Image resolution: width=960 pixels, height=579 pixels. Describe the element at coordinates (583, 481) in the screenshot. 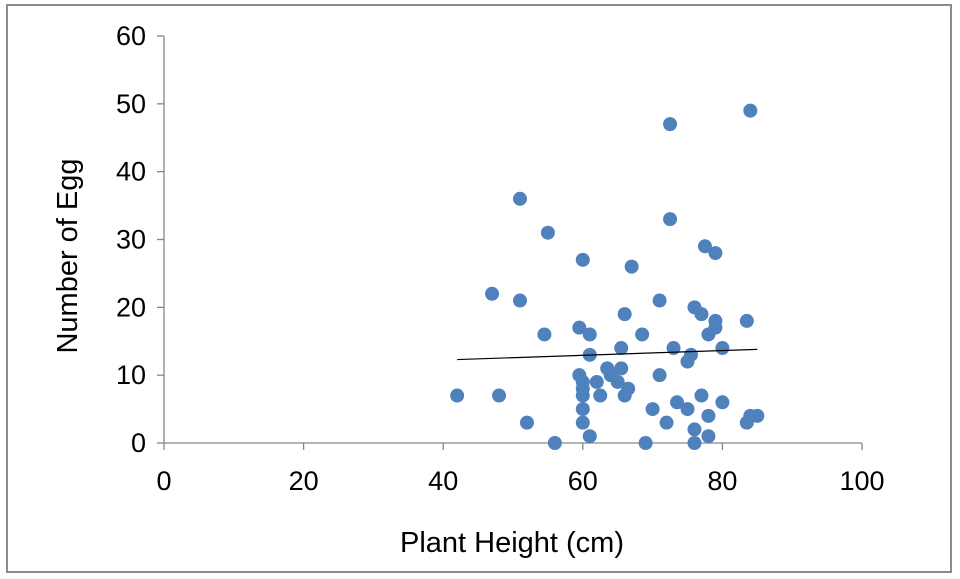

I see `x-tick-label: 60` at that location.